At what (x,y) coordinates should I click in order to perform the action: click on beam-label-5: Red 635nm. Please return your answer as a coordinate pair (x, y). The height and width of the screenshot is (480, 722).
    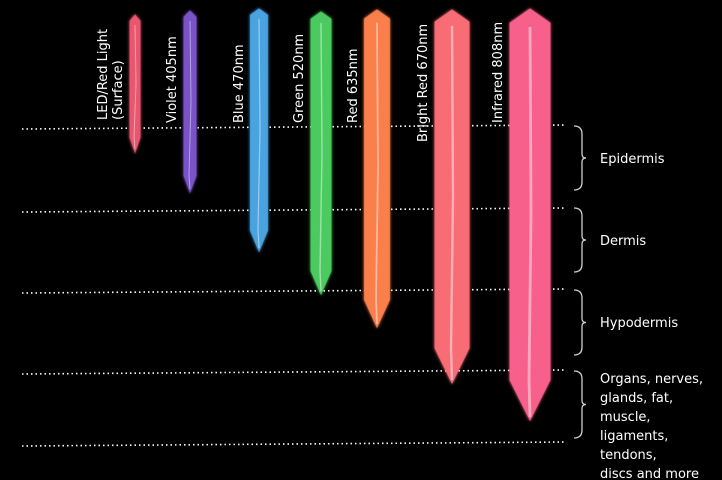
    Looking at the image, I should click on (353, 85).